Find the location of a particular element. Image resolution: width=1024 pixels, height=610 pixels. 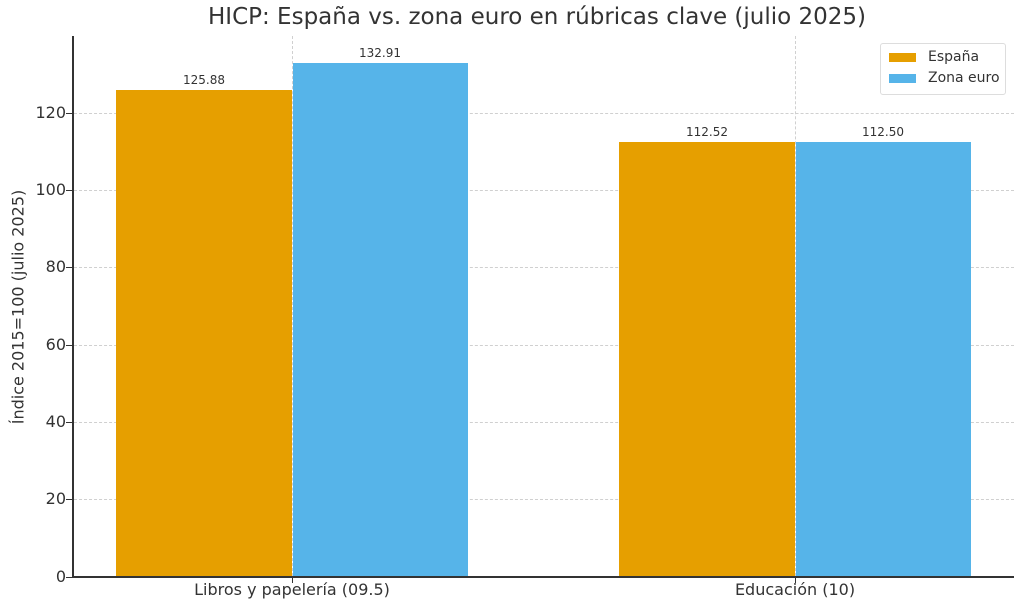

y-tick-label: 20 is located at coordinates (55, 498).